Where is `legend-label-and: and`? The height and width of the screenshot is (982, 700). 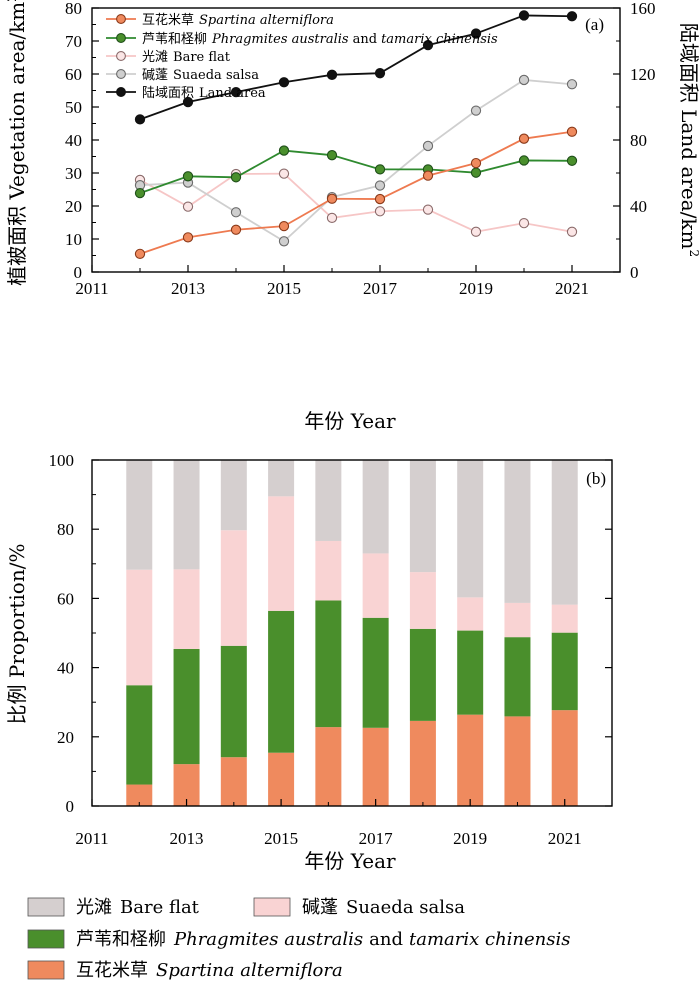
legend-label-and: and is located at coordinates (365, 39).